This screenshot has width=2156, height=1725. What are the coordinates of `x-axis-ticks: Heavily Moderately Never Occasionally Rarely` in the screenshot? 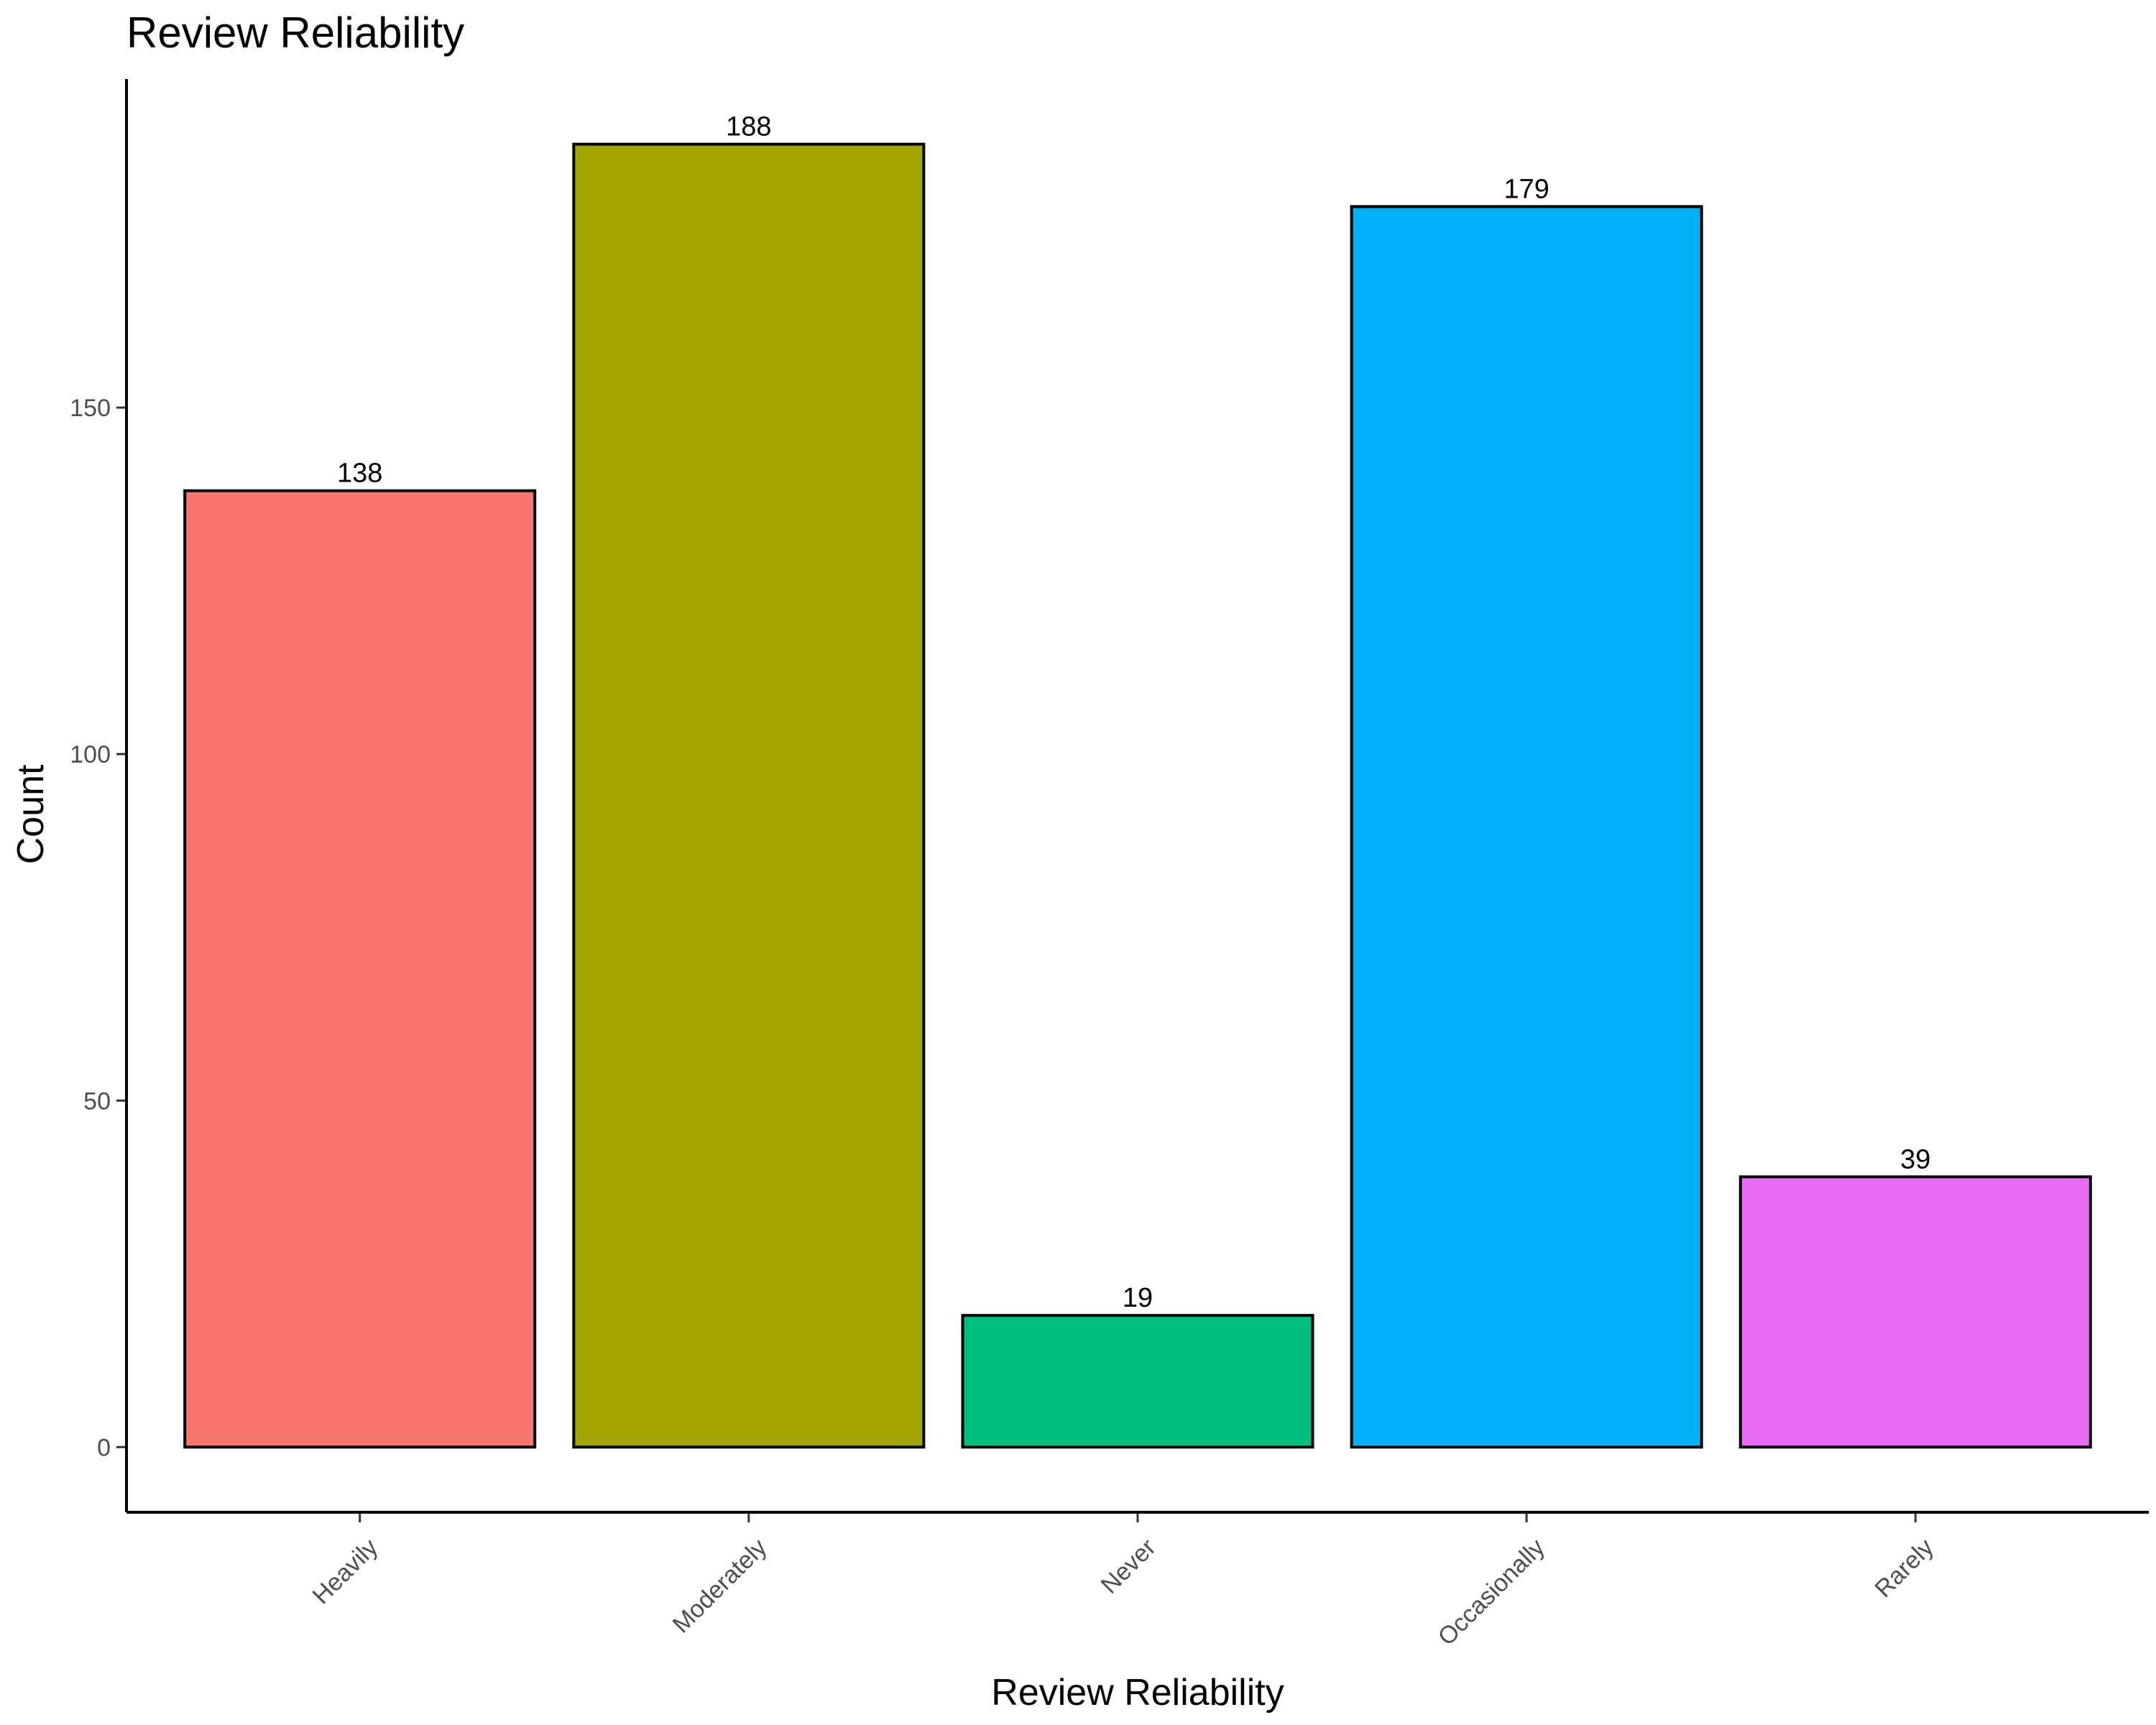 It's located at (1123, 1581).